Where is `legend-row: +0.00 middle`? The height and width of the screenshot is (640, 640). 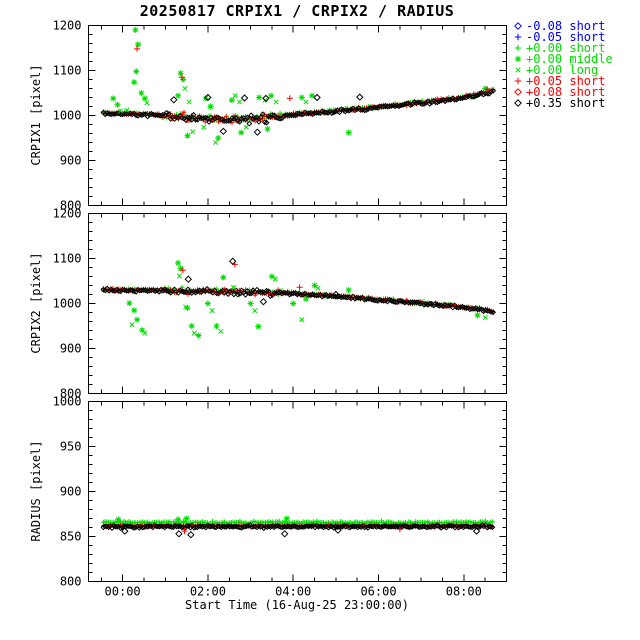
legend-row: +0.00 middle is located at coordinates (563, 59).